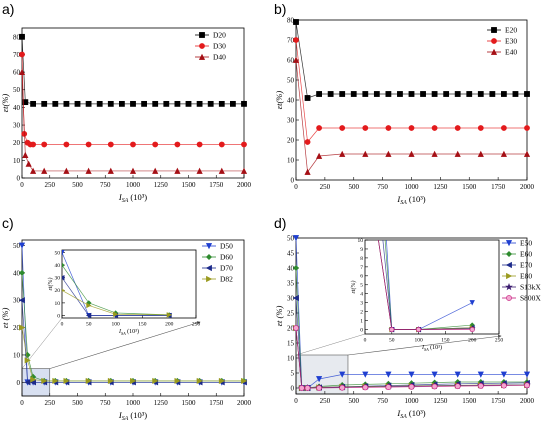 The width and height of the screenshot is (550, 425). Describe the element at coordinates (354, 187) in the screenshot. I see `panel-b-xtick-label: 500` at that location.